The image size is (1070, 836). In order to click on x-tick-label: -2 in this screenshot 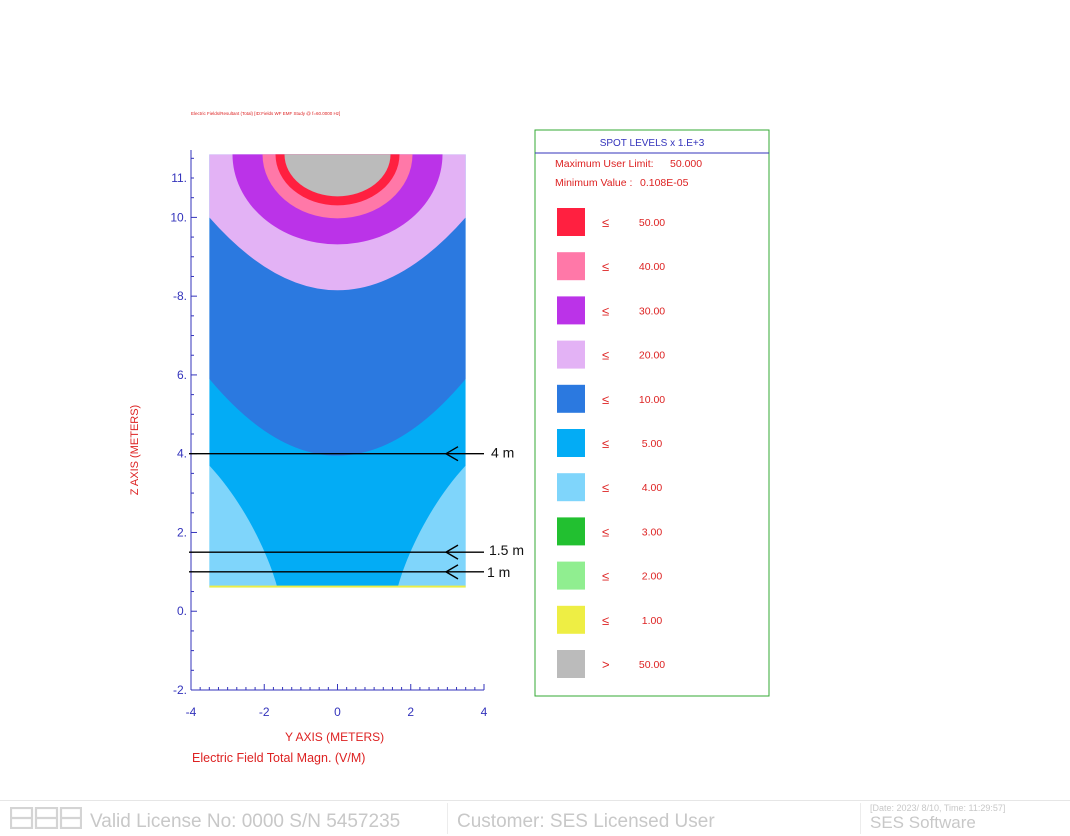, I will do `click(264, 712)`.